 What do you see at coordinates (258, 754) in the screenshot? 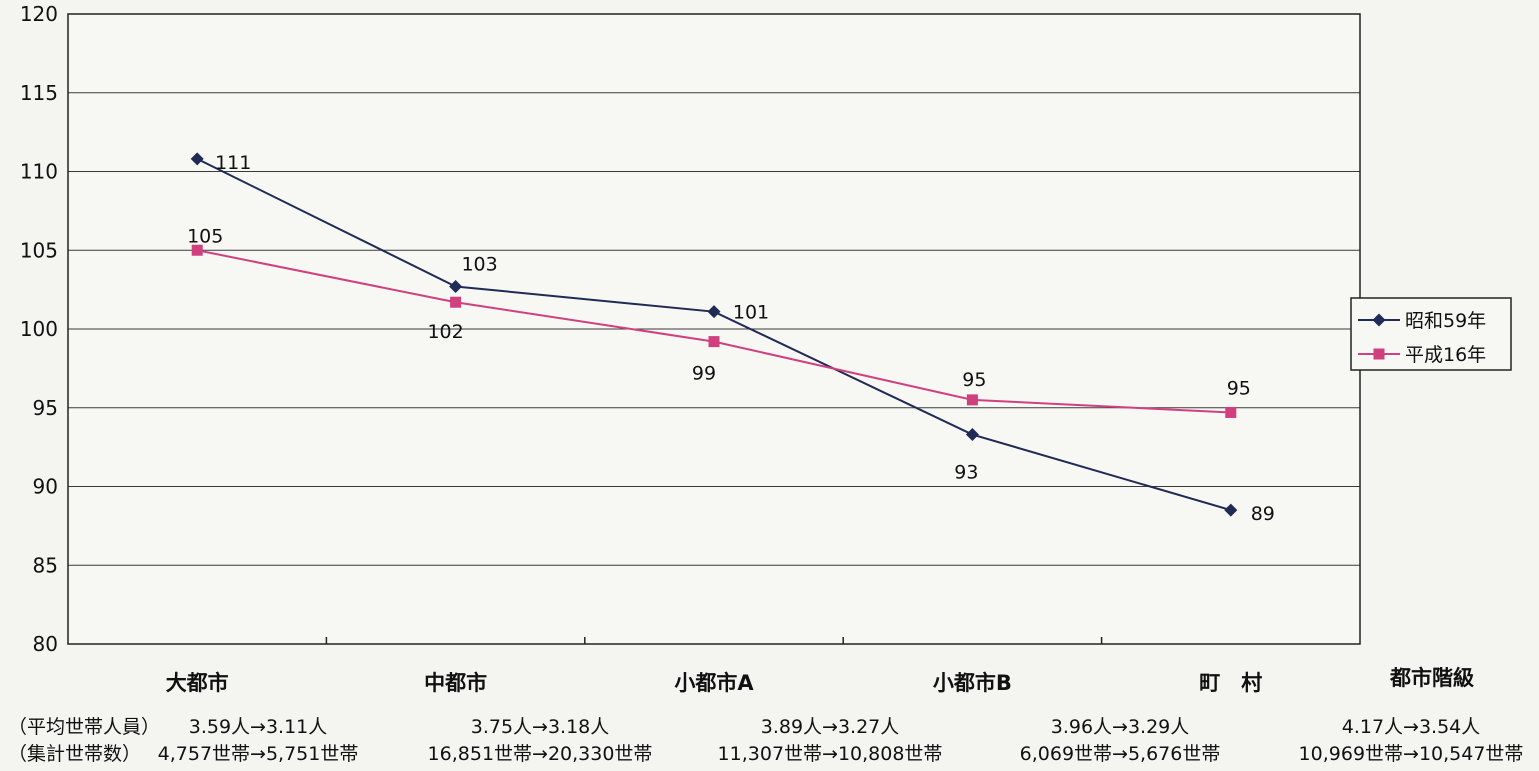
I see `footnote-household-count: 4,757世帯→5,751世帯` at bounding box center [258, 754].